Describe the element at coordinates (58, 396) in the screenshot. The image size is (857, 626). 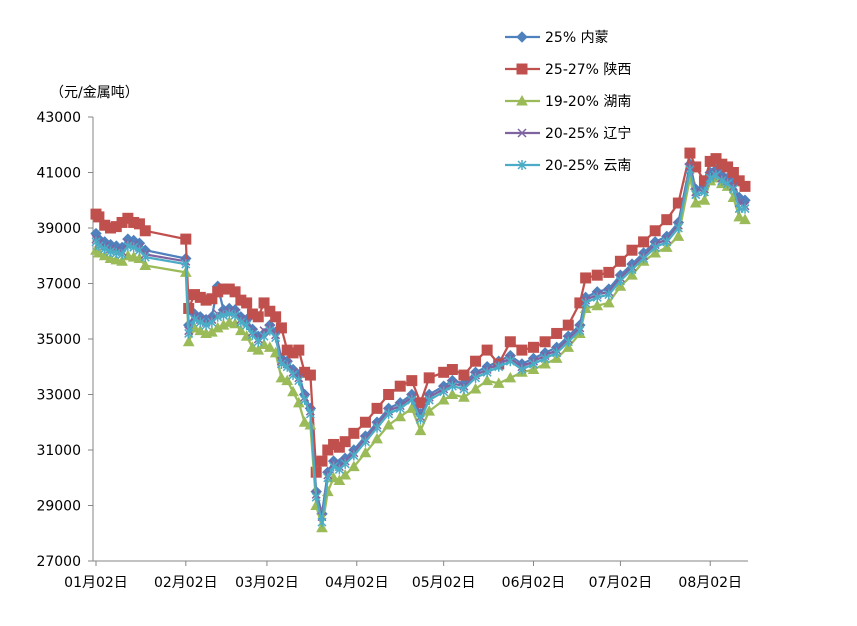
I see `y-tick-label: 33000` at that location.